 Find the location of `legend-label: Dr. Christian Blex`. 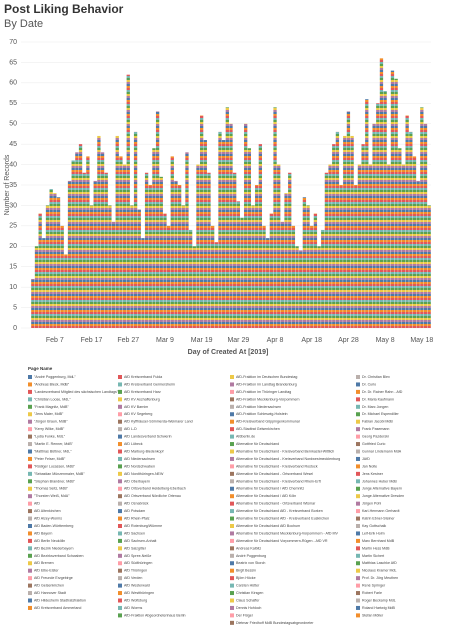

legend-label: Dr. Christian Blex is located at coordinates (376, 377).